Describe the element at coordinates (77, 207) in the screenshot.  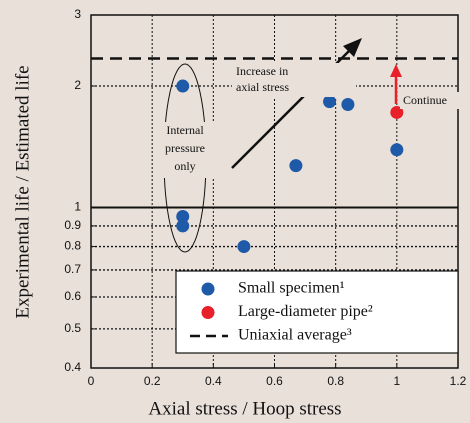
I see `y-tick-label: 1` at that location.